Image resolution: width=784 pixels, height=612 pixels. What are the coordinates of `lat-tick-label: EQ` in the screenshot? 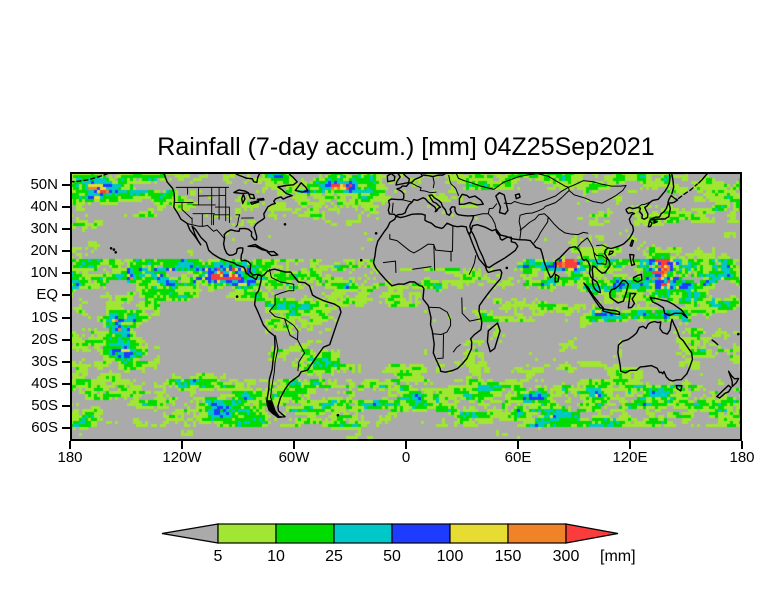 It's located at (47, 295).